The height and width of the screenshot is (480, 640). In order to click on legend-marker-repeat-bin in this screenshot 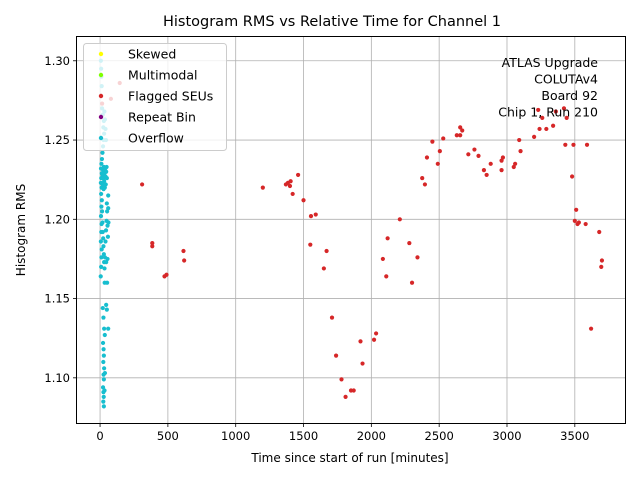, I will do `click(101, 117)`.